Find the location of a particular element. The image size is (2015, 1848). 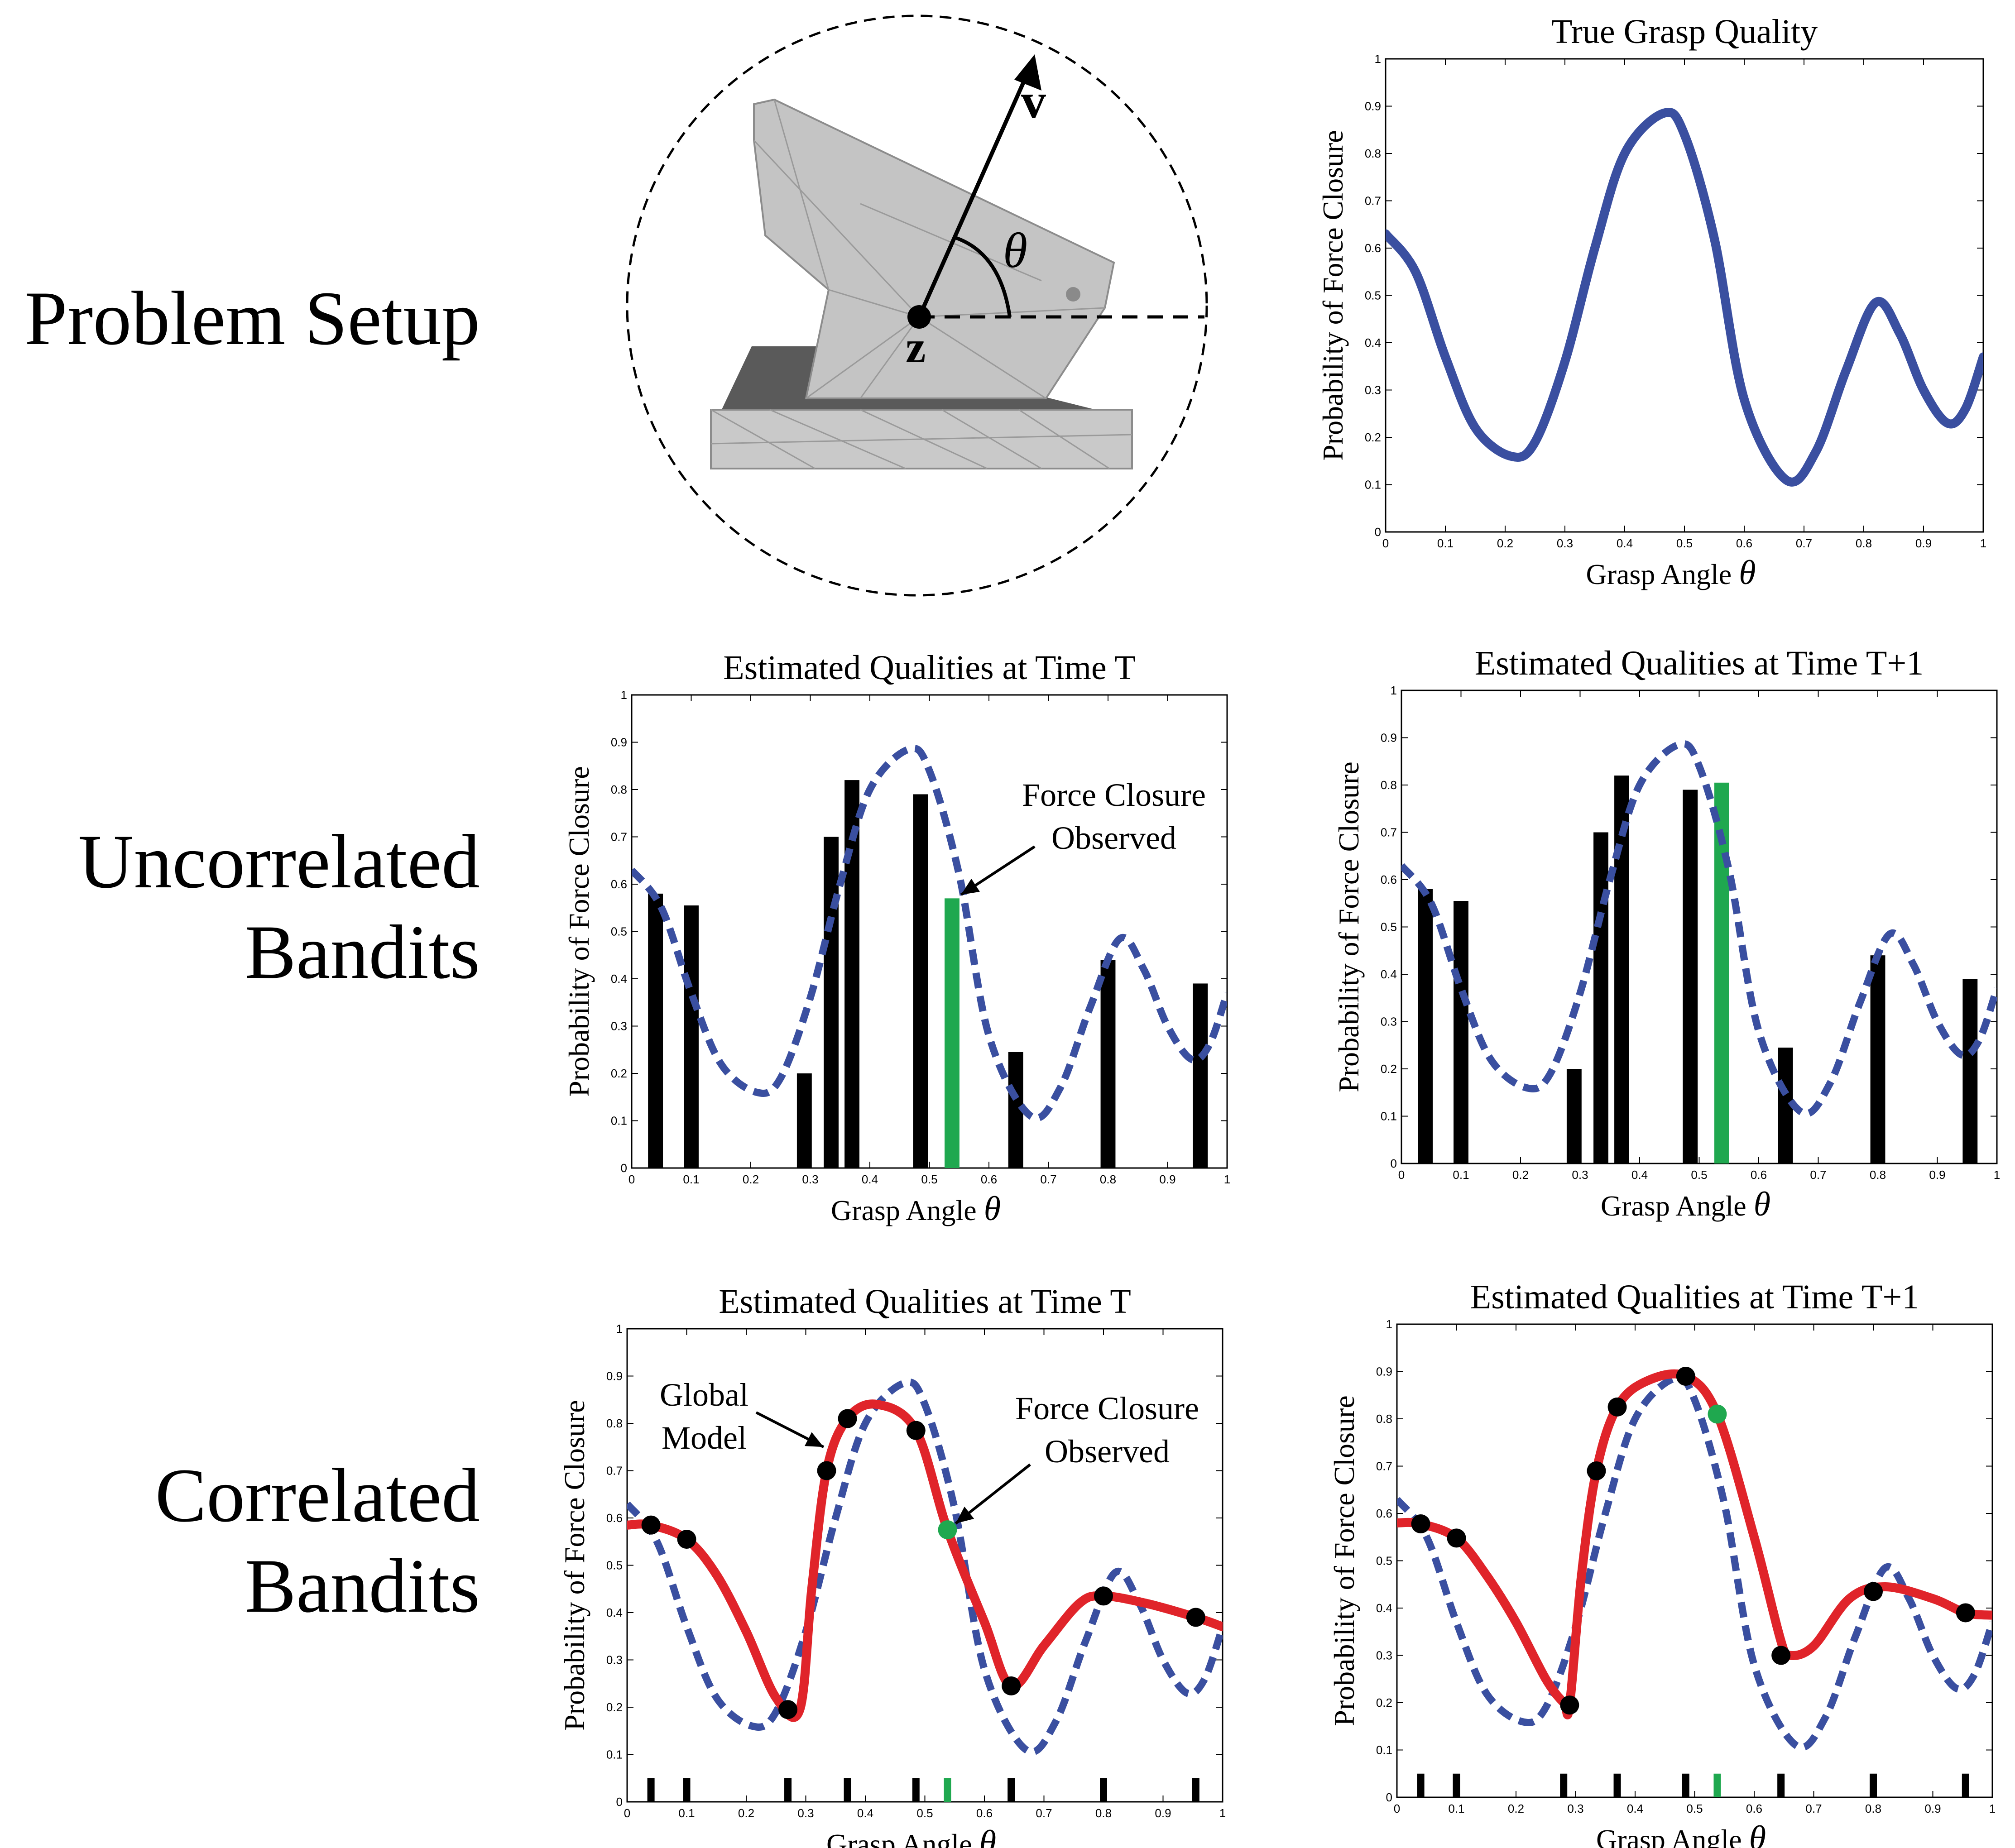

global-model-annotation-line2: Model is located at coordinates (705, 1438).